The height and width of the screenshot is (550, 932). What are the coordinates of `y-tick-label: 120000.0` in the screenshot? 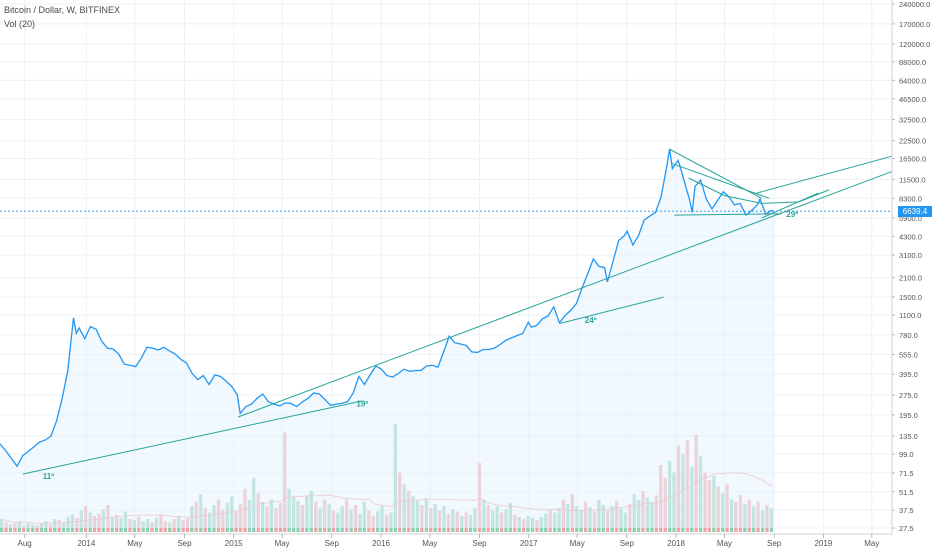 It's located at (914, 44).